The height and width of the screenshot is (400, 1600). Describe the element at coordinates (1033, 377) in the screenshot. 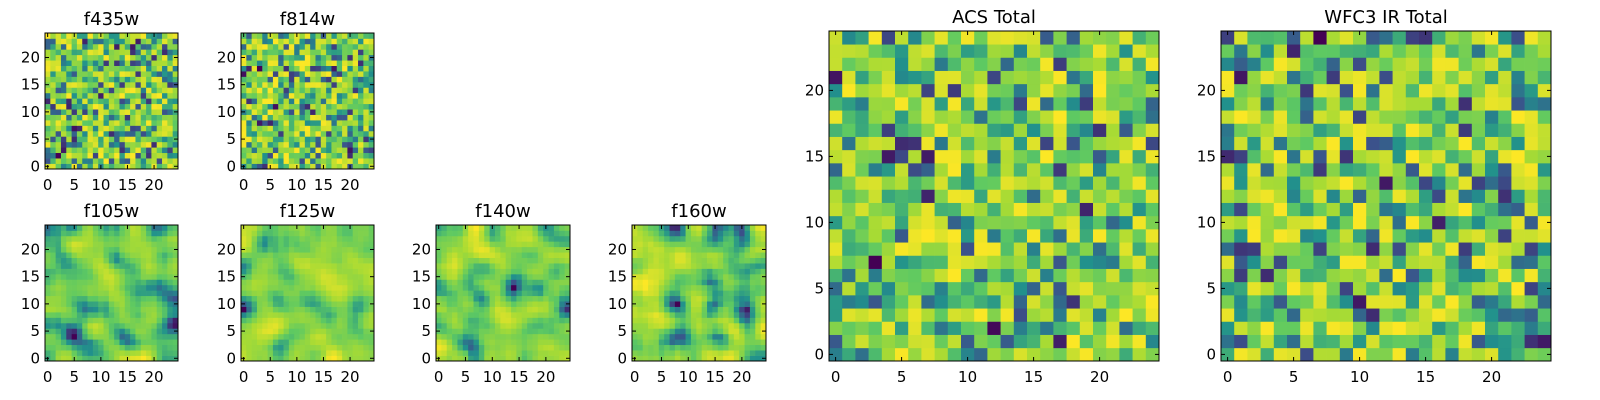

I see `x-tick-label: 15` at that location.